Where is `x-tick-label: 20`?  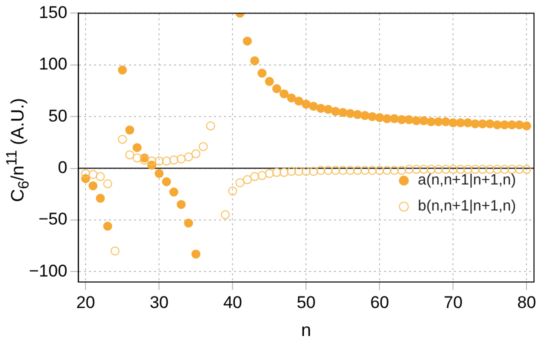 x-tick-label: 20 is located at coordinates (86, 302).